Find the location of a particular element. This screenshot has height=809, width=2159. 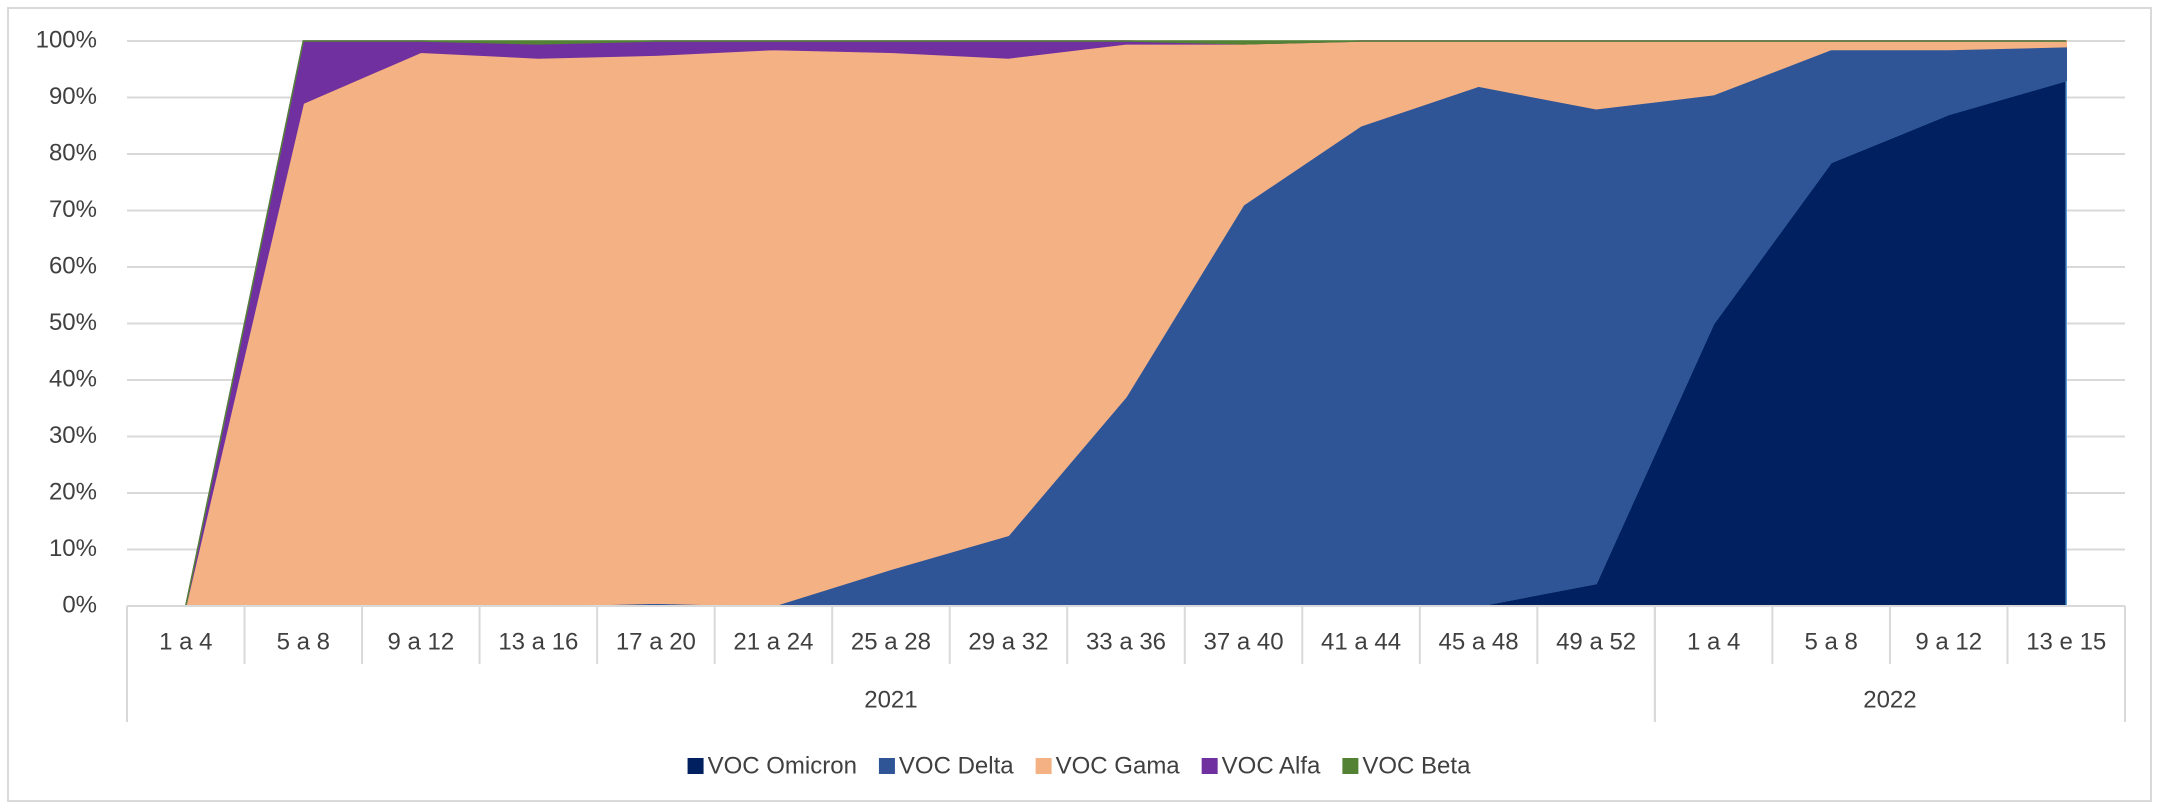

legend-label: VOC Gama is located at coordinates (1118, 765).